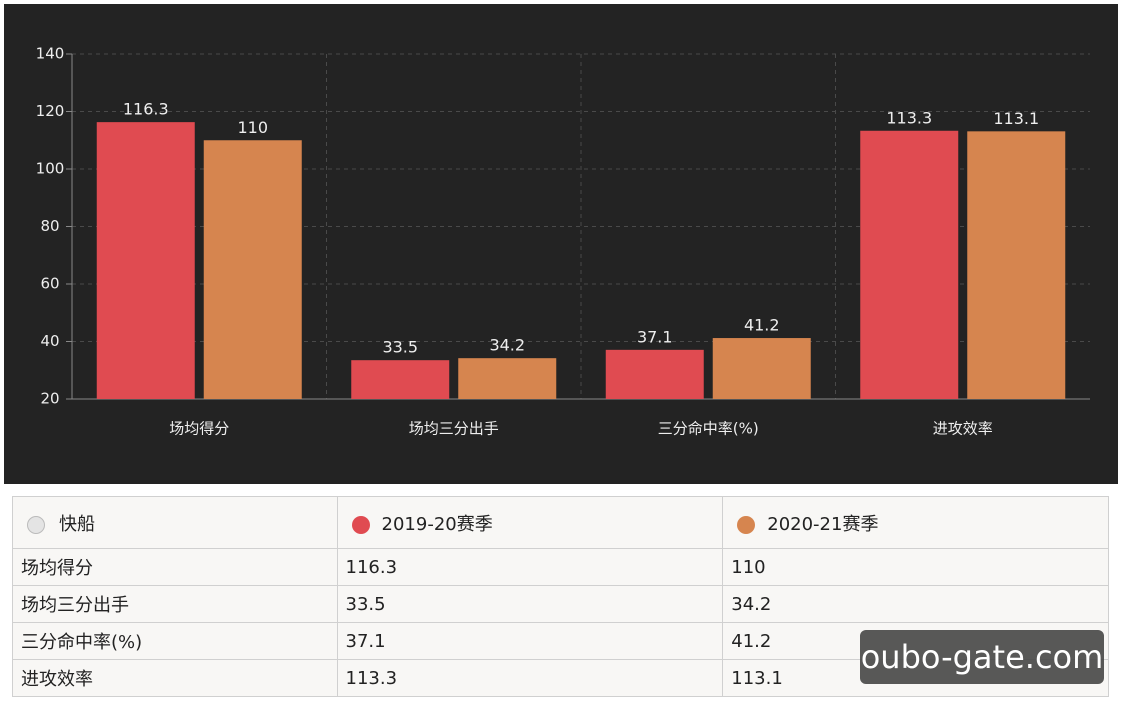 The height and width of the screenshot is (706, 1126). Describe the element at coordinates (175, 641) in the screenshot. I see `table-cell: 三分命中率(%)` at that location.